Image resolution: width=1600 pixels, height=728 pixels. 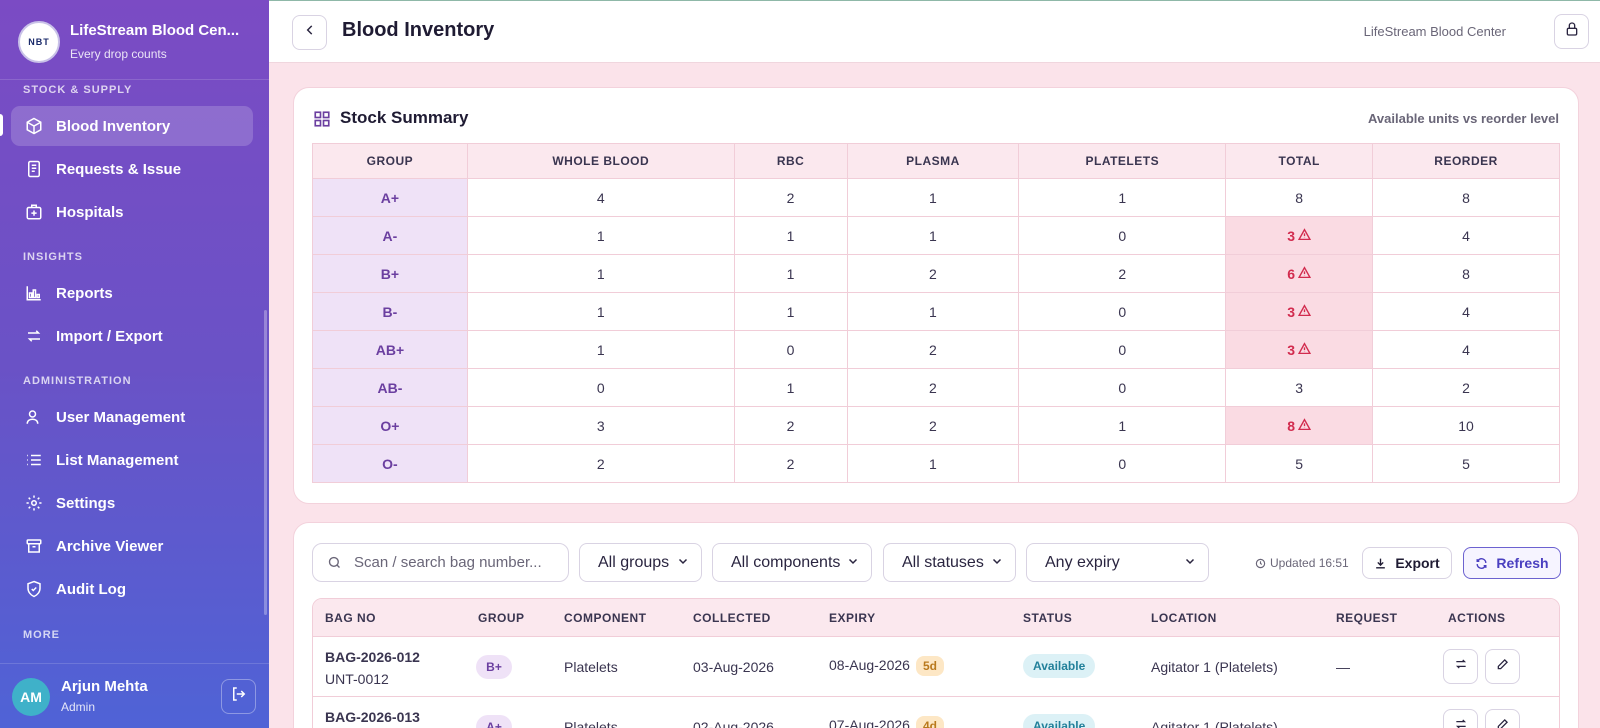 I want to click on column-header: REORDER, so click(x=1466, y=161).